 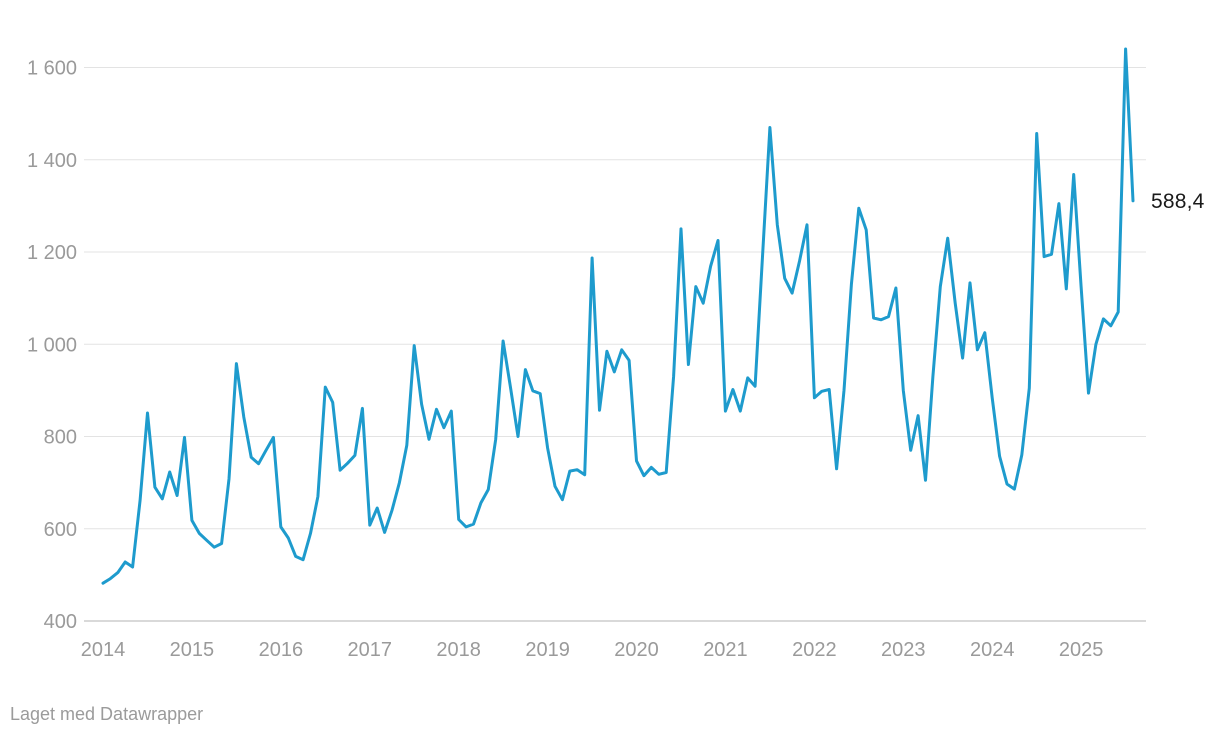 I want to click on x-axis-tick-label: 2022, so click(x=814, y=650).